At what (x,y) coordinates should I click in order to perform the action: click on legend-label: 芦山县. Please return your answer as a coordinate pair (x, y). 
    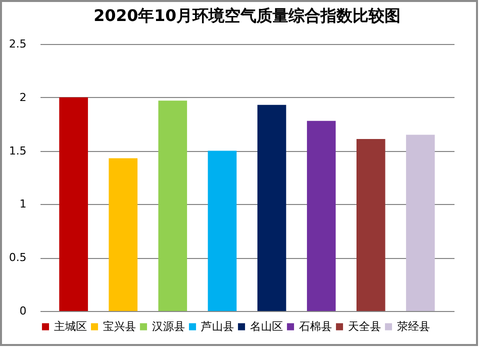
    Looking at the image, I should click on (217, 326).